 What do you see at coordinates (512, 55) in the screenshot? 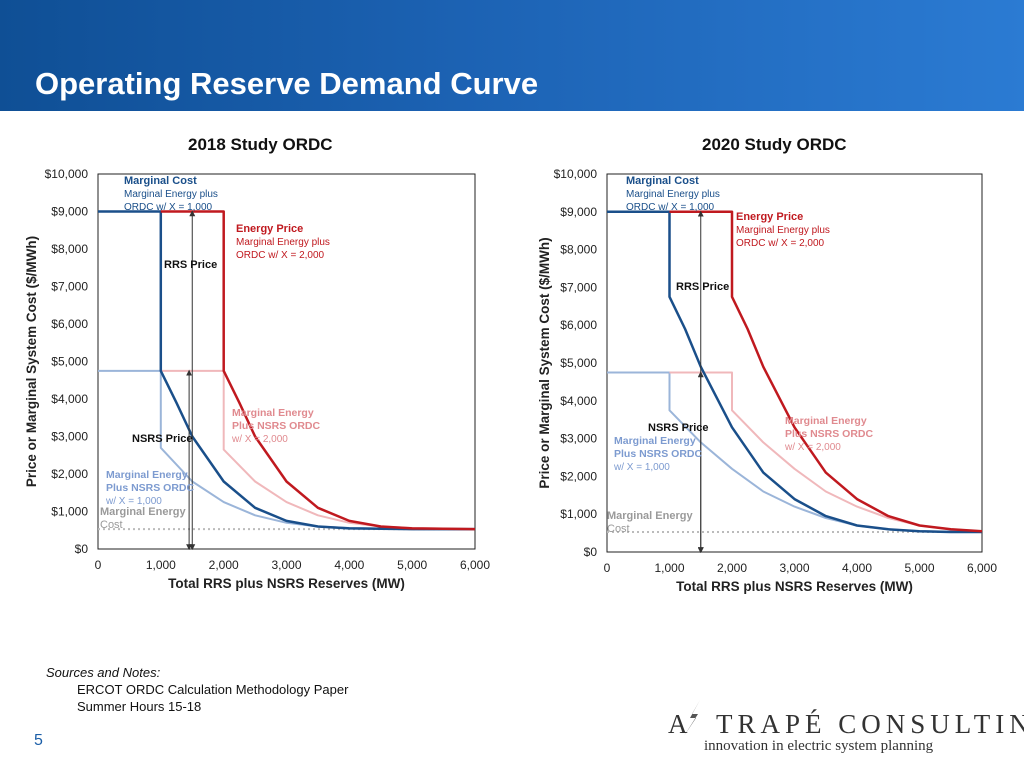
I see `header-banner: Operating Reserve Demand Curve` at bounding box center [512, 55].